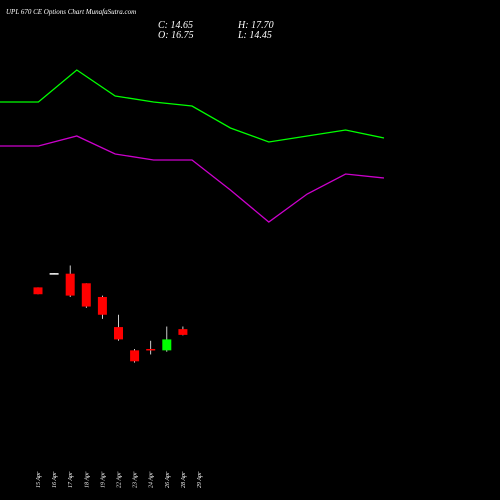  Describe the element at coordinates (260, 35) in the screenshot. I see `low-value: 14.45` at that location.